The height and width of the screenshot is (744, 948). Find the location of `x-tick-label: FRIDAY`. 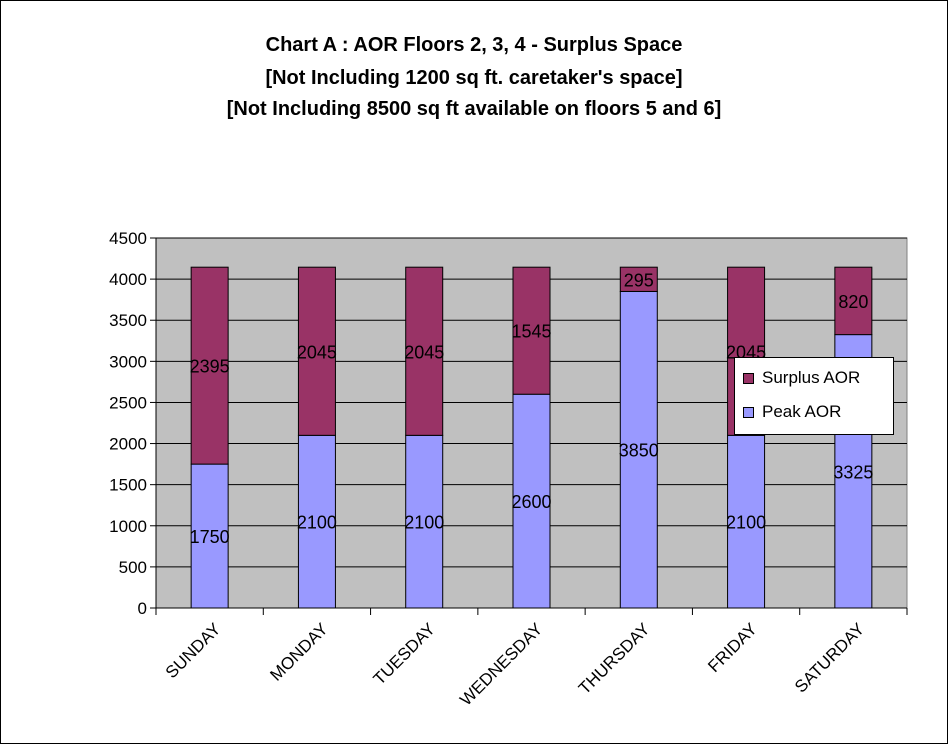

x-tick-label: FRIDAY is located at coordinates (732, 647).